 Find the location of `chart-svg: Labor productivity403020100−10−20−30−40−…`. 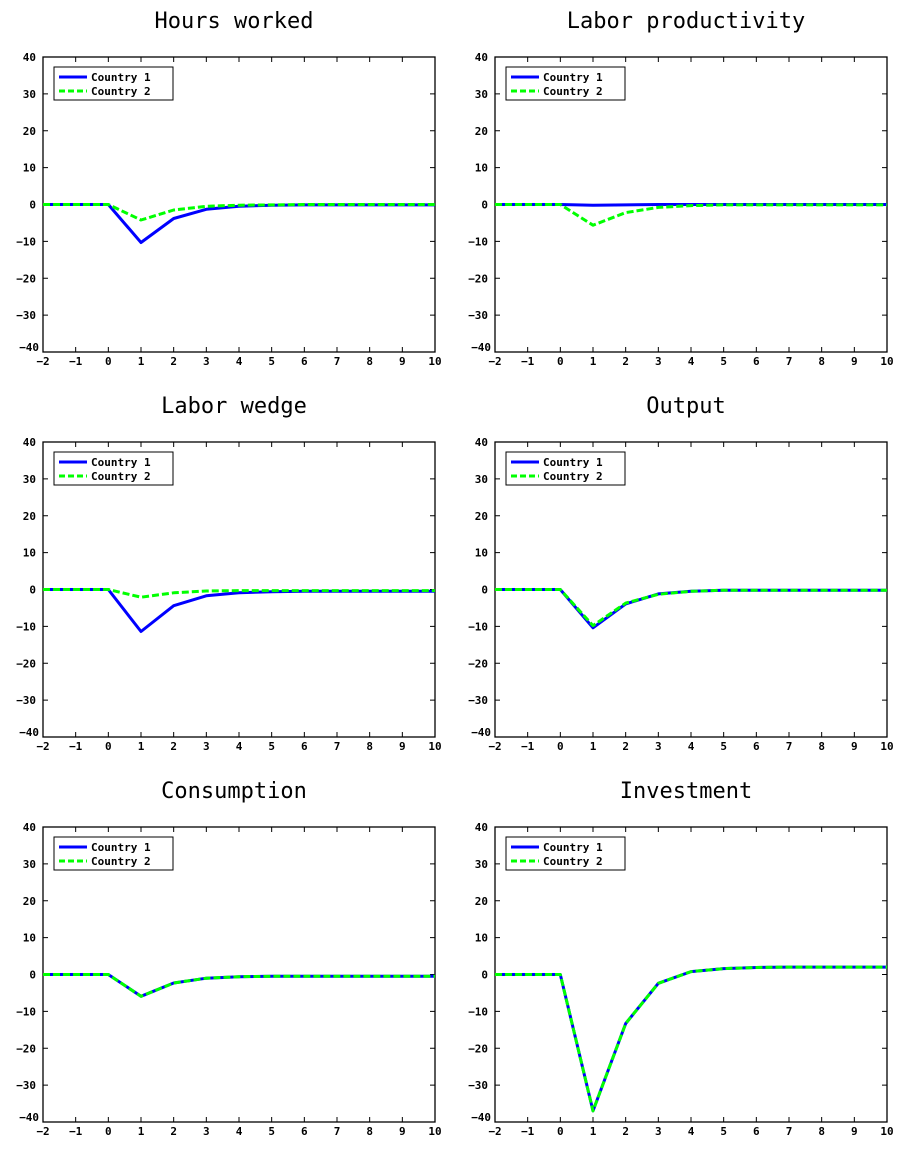

chart-svg: Labor productivity403020100−10−20−30−40−… is located at coordinates (681, 188).